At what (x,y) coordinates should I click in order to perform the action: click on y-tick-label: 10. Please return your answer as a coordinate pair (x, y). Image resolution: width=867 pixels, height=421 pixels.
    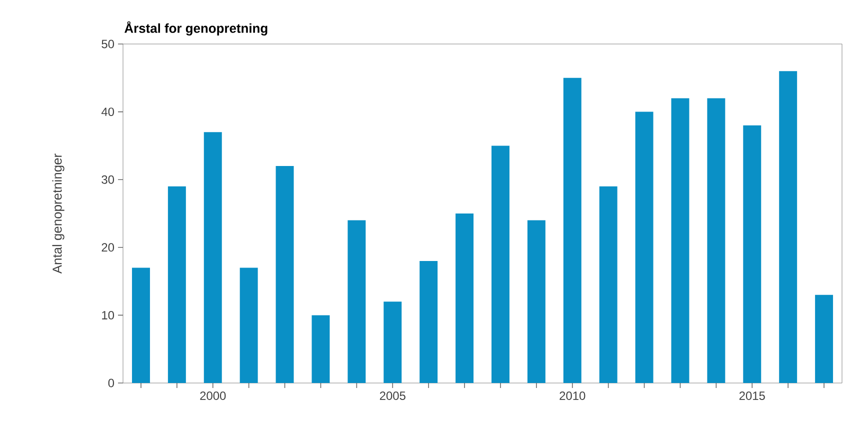
    Looking at the image, I should click on (108, 315).